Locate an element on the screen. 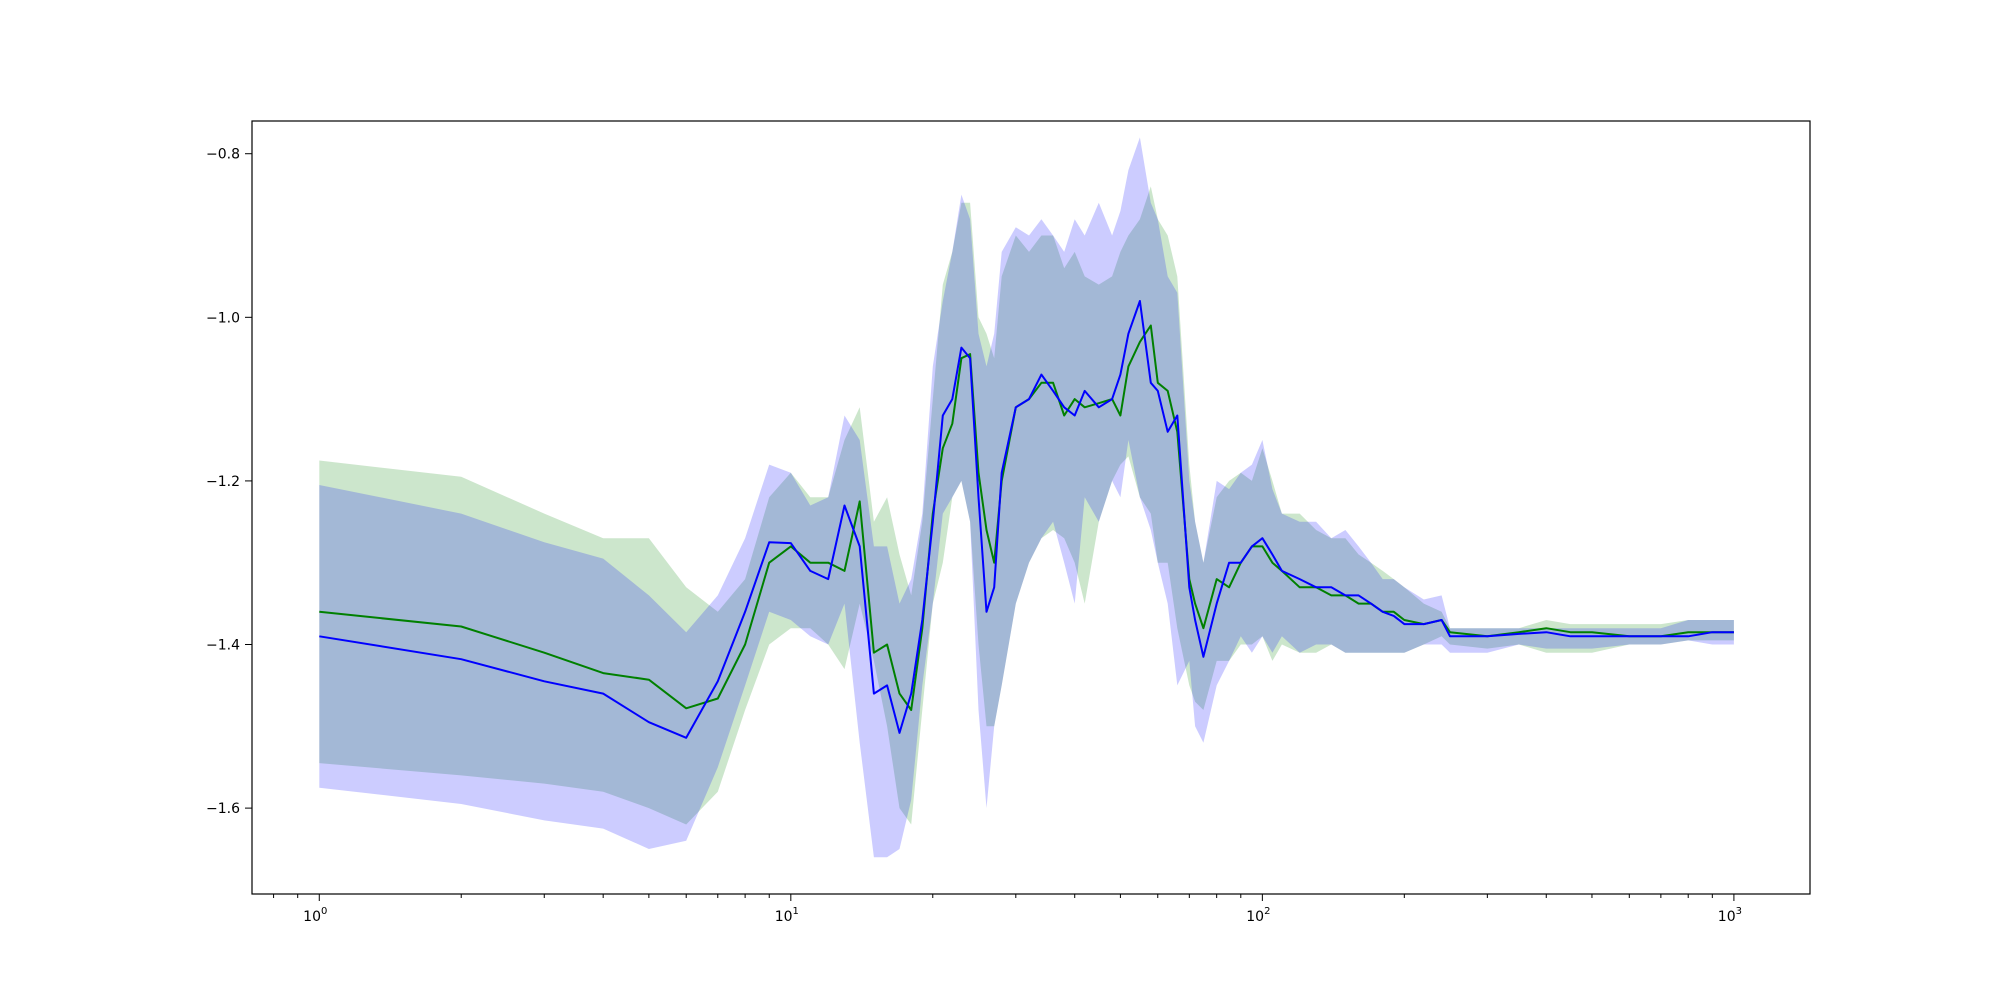  y-axis: −0.8 −1.0 −1.2 −1.4 −1.6 is located at coordinates (229, 482).